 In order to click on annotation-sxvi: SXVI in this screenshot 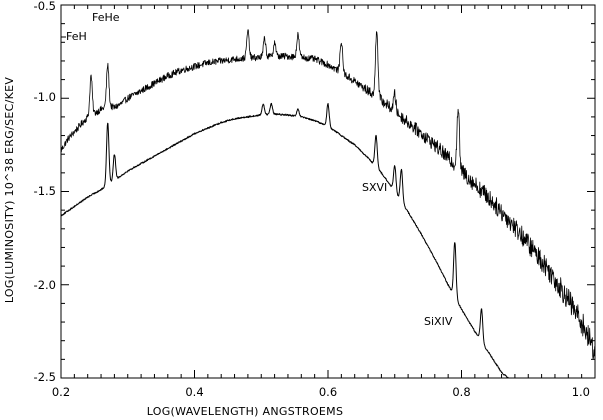, I will do `click(374, 187)`.